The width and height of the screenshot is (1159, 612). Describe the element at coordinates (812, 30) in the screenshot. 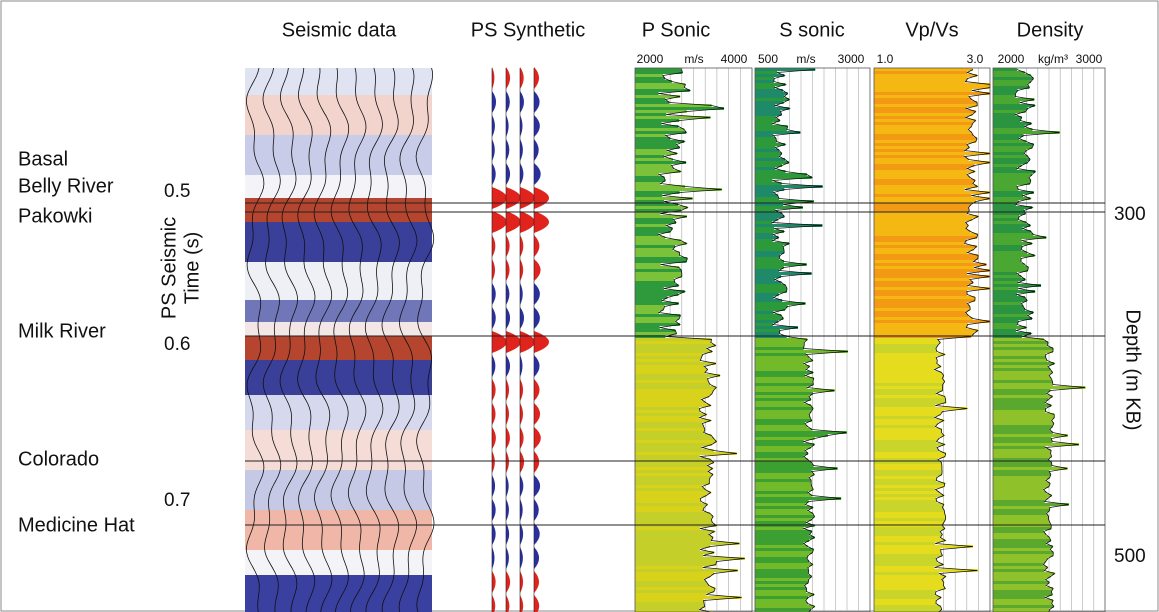

I see `header: S sonic` at that location.